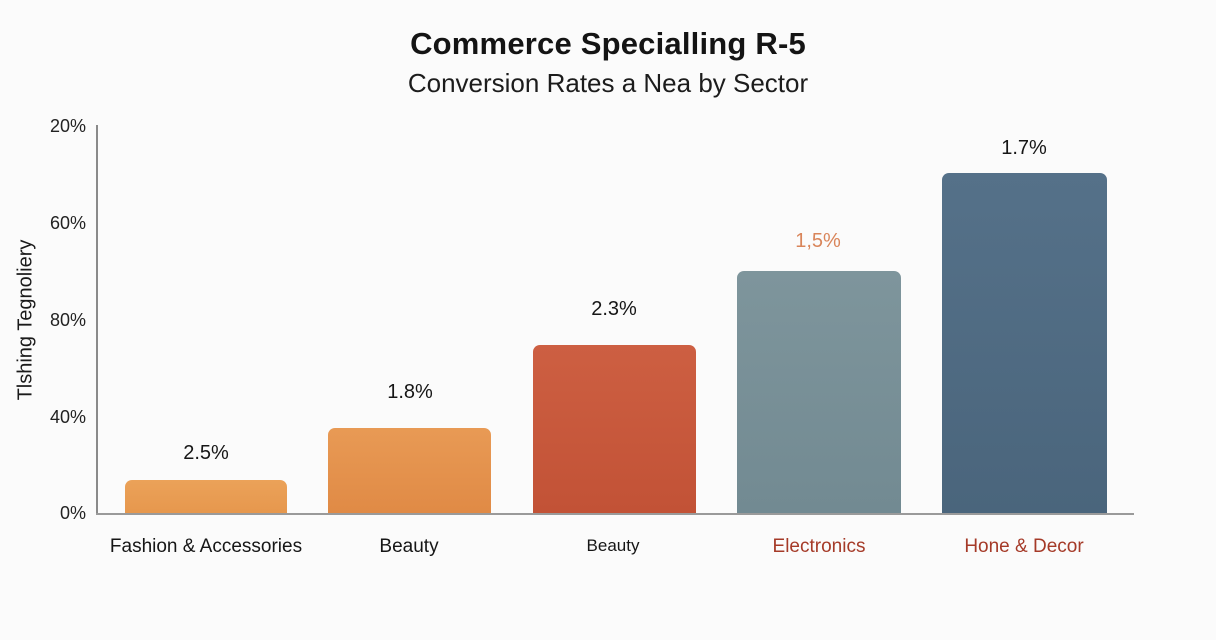 The image size is (1216, 640). Describe the element at coordinates (72, 513) in the screenshot. I see `y-tick: 0%` at that location.